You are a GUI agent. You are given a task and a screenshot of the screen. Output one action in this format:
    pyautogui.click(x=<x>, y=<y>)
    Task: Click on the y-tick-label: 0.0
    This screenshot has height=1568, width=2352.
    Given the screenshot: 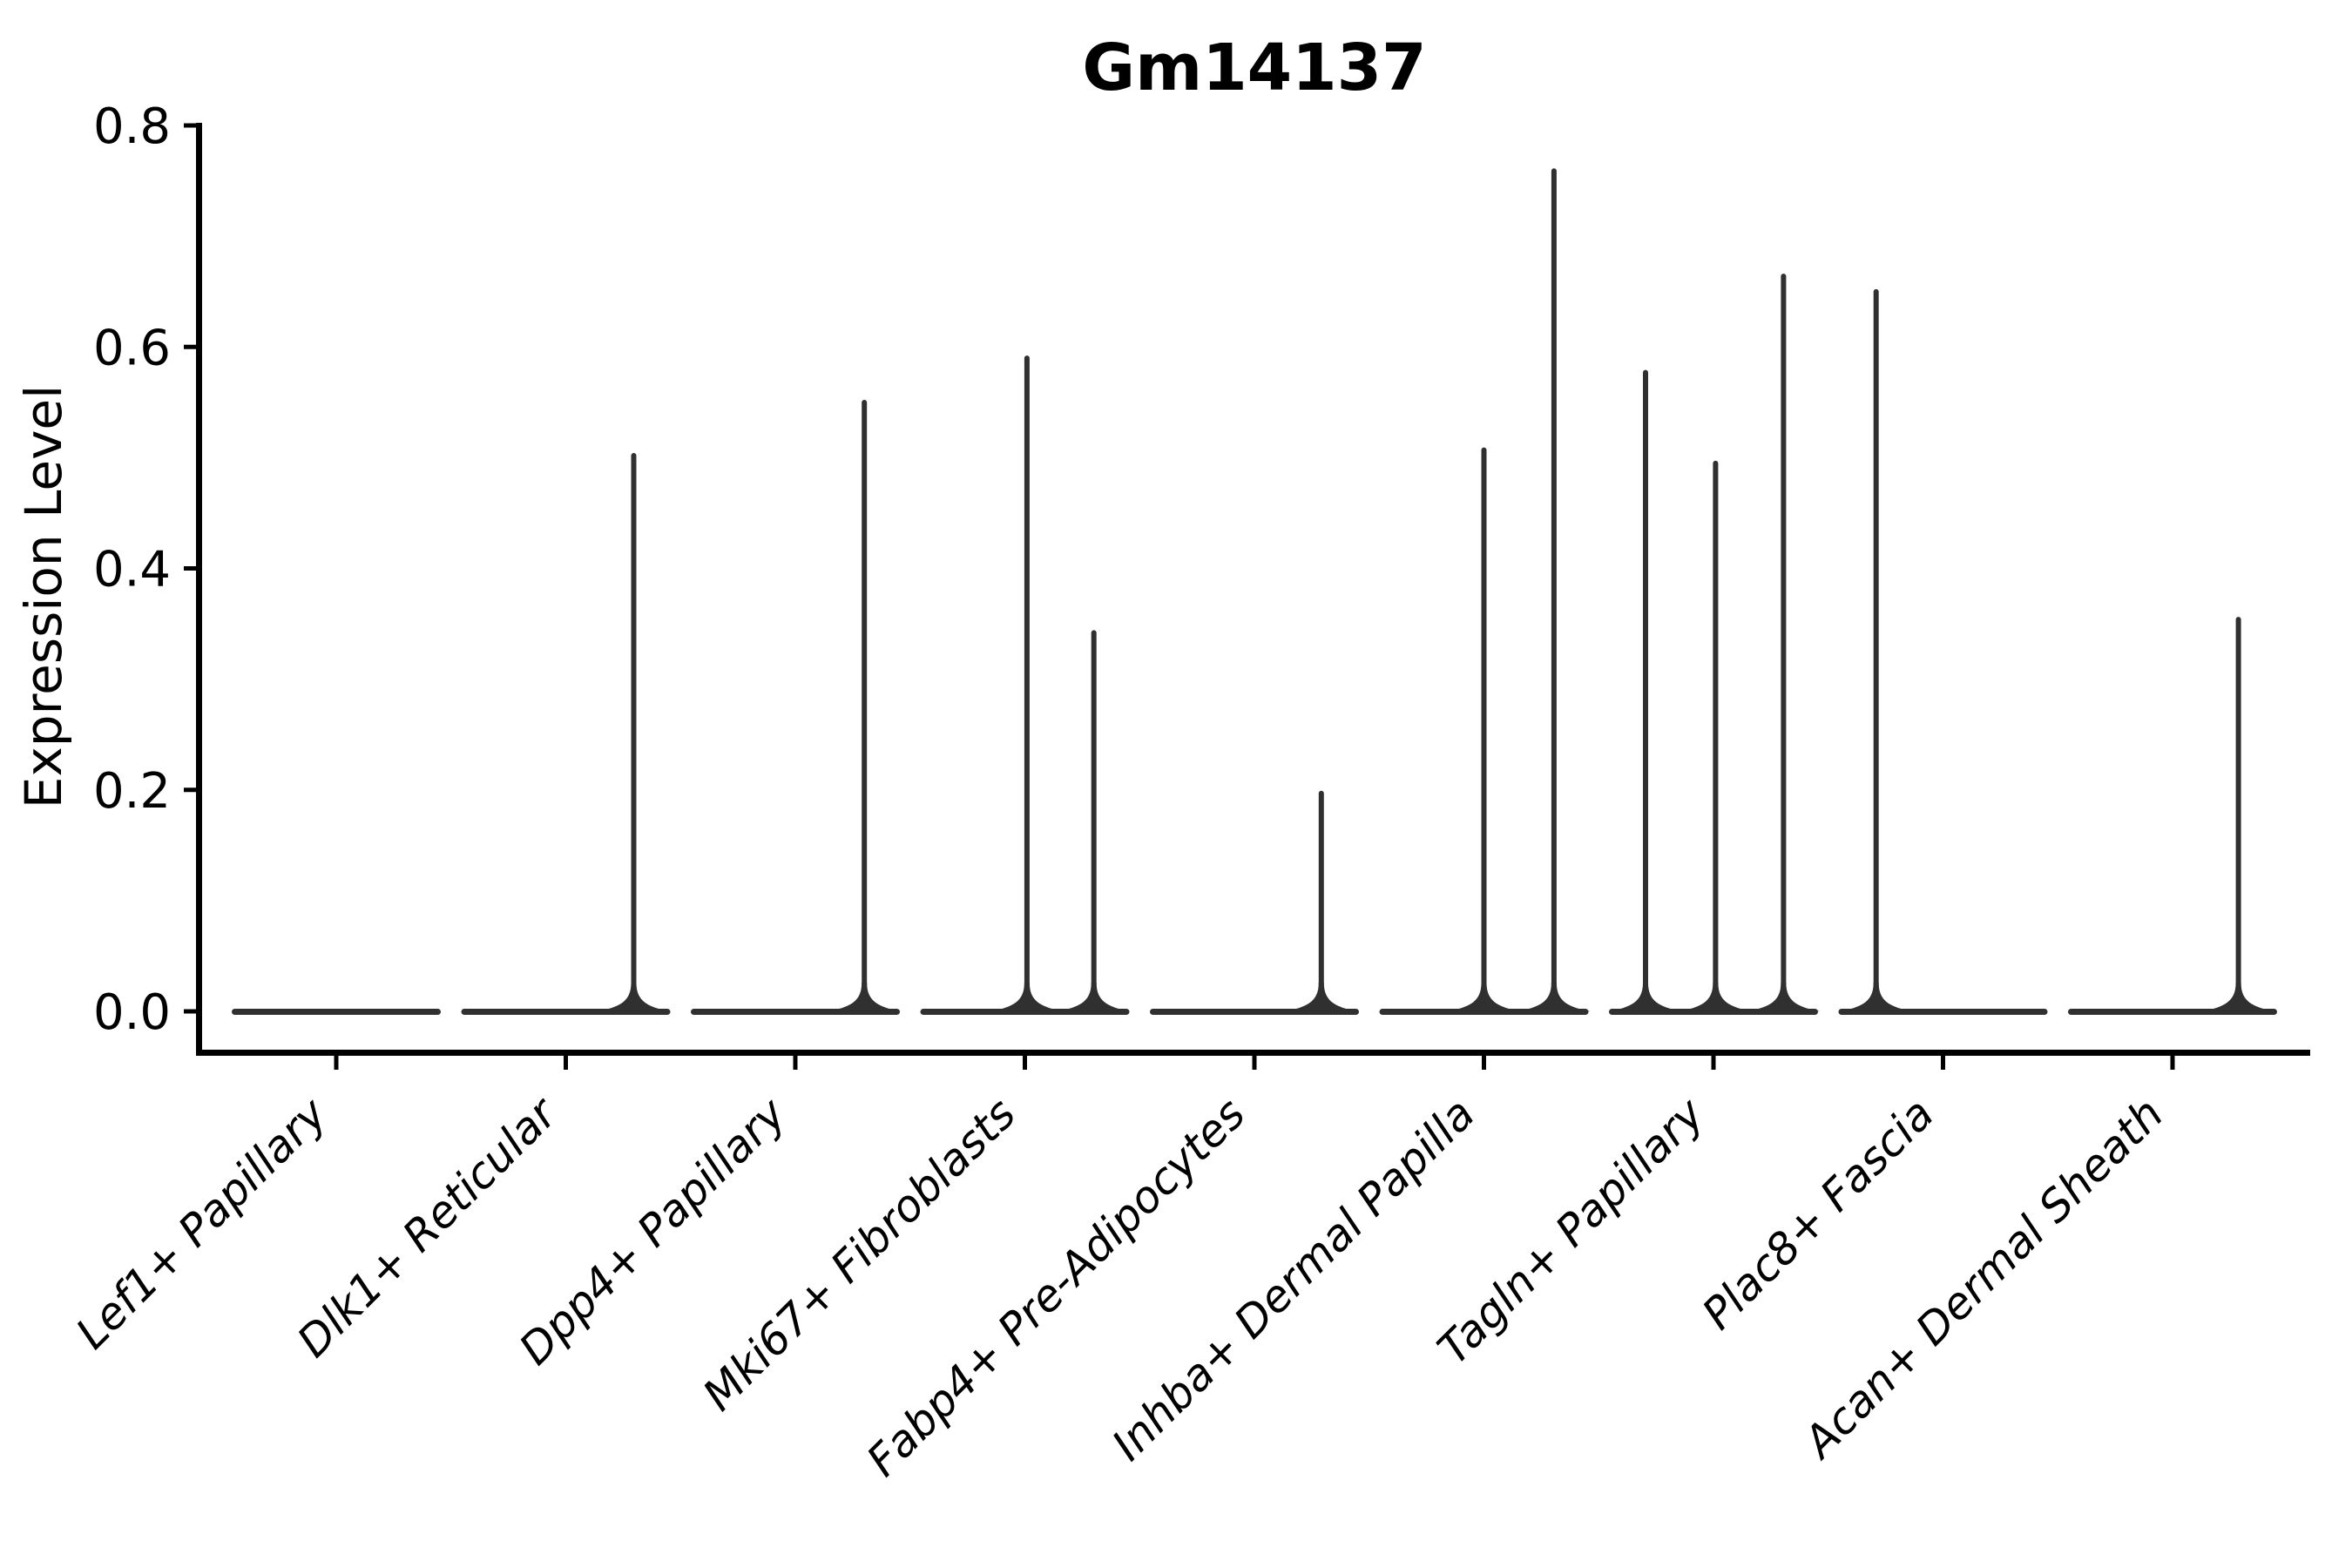 What is the action you would take?
    pyautogui.click(x=132, y=1013)
    